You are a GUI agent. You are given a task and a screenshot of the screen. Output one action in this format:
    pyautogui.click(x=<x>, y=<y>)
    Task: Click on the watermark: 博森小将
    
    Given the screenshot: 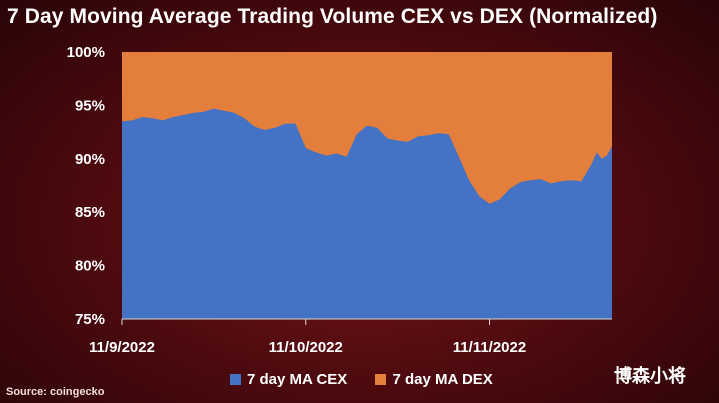 What is the action you would take?
    pyautogui.click(x=650, y=376)
    